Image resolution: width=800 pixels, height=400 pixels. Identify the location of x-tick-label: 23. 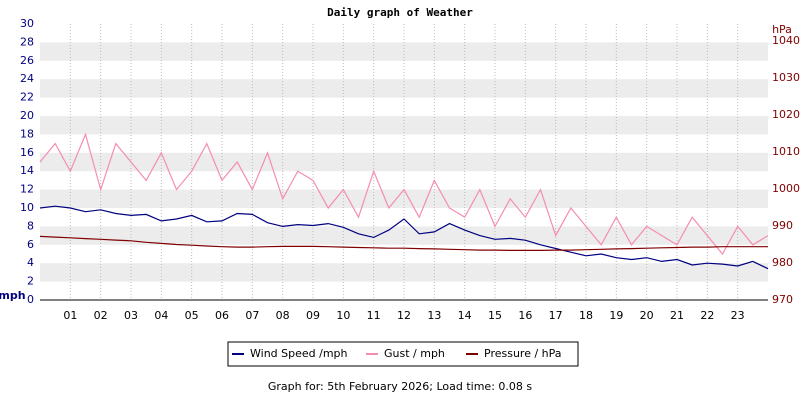
(738, 315).